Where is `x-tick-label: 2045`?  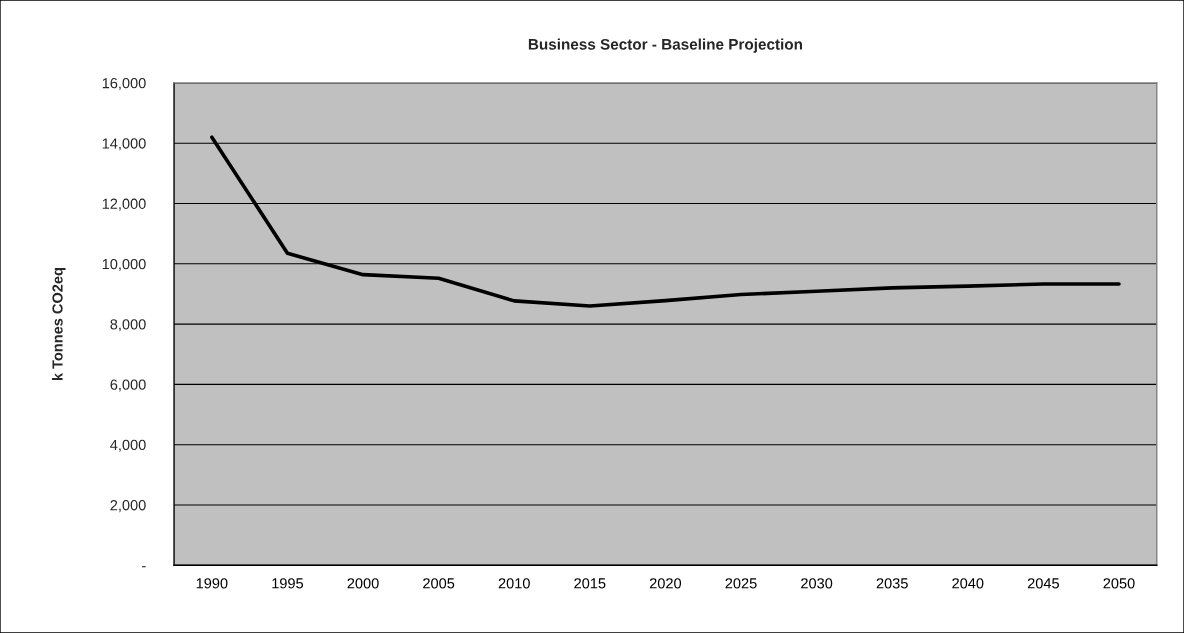
x-tick-label: 2045 is located at coordinates (1043, 583).